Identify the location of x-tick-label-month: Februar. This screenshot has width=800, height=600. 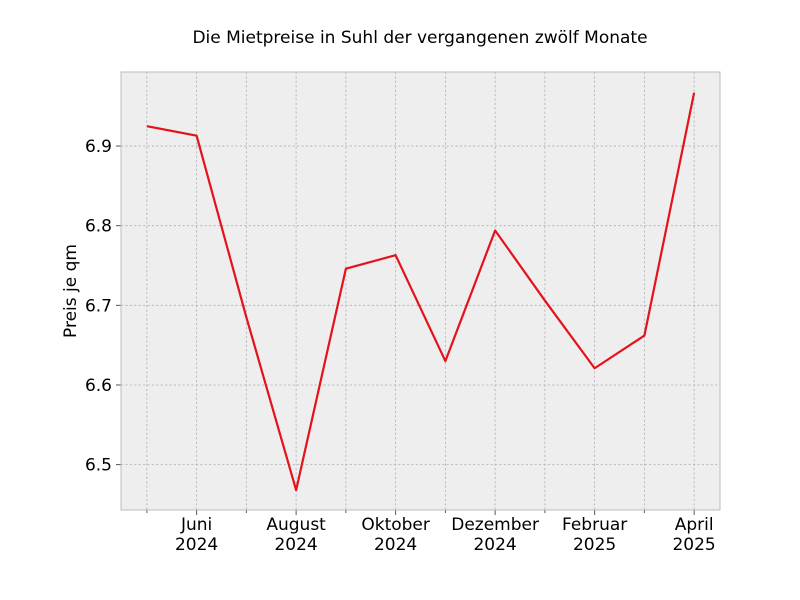
(594, 525).